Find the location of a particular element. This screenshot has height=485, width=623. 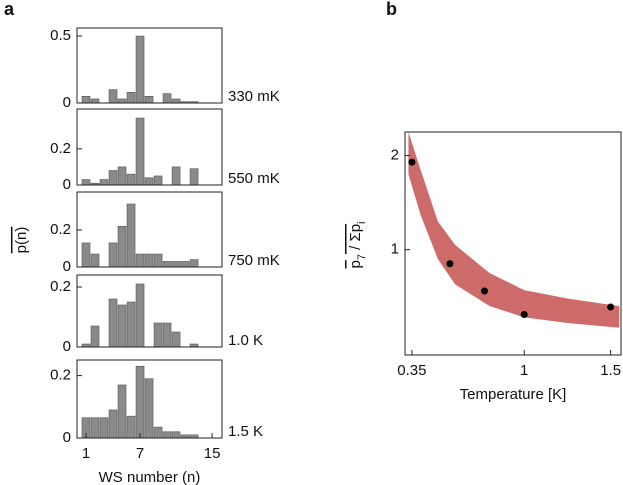

x-axis-label: Temperature [K] is located at coordinates (513, 394).